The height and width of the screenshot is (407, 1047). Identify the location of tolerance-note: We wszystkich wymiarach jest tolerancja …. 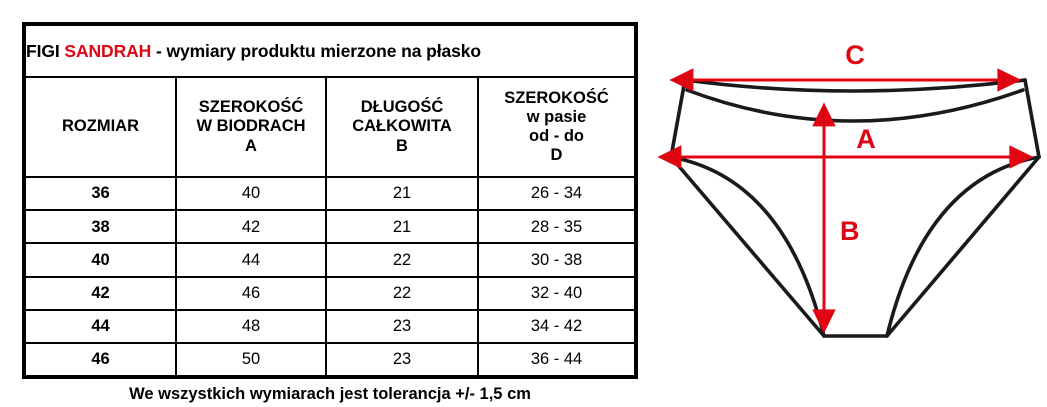
(330, 394).